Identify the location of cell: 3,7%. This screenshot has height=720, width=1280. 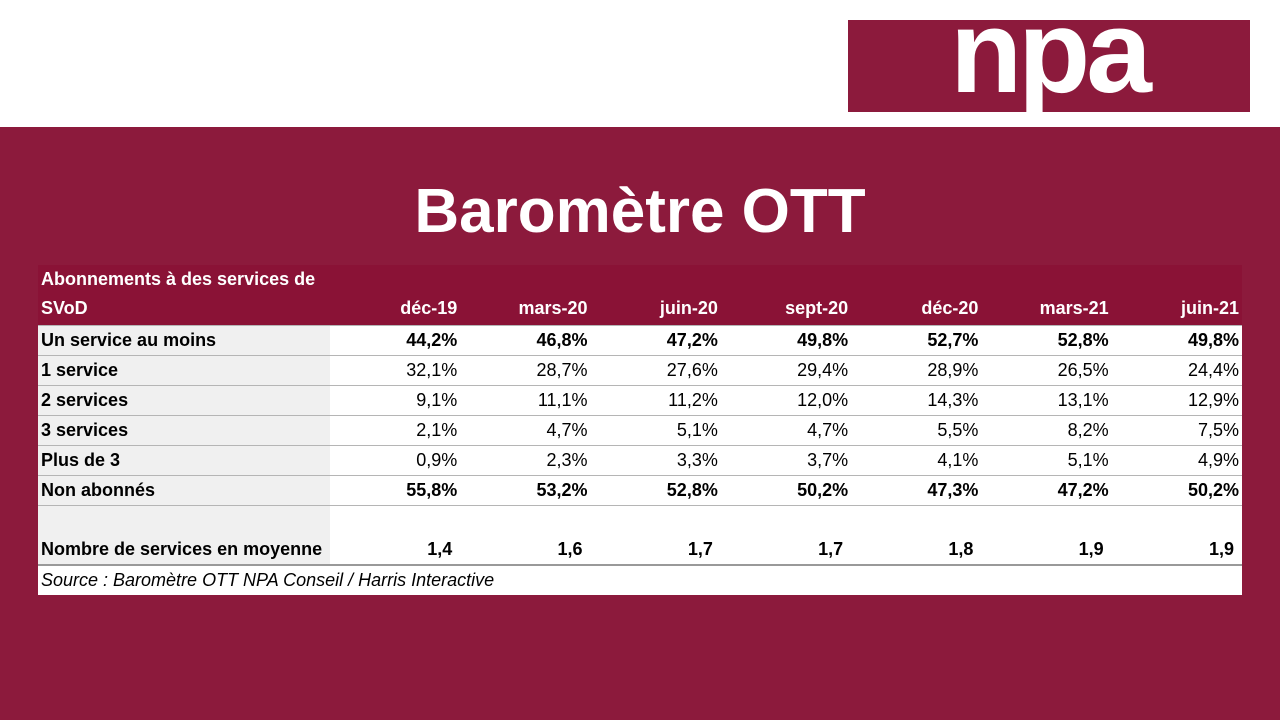
(786, 460).